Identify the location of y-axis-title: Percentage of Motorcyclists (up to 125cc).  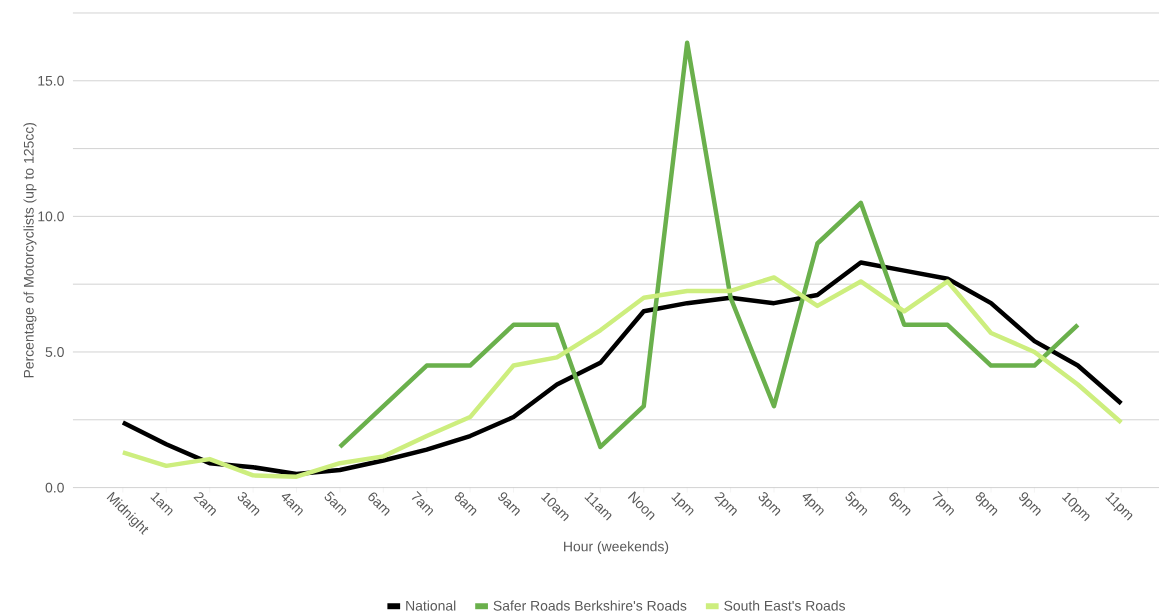
(30, 250).